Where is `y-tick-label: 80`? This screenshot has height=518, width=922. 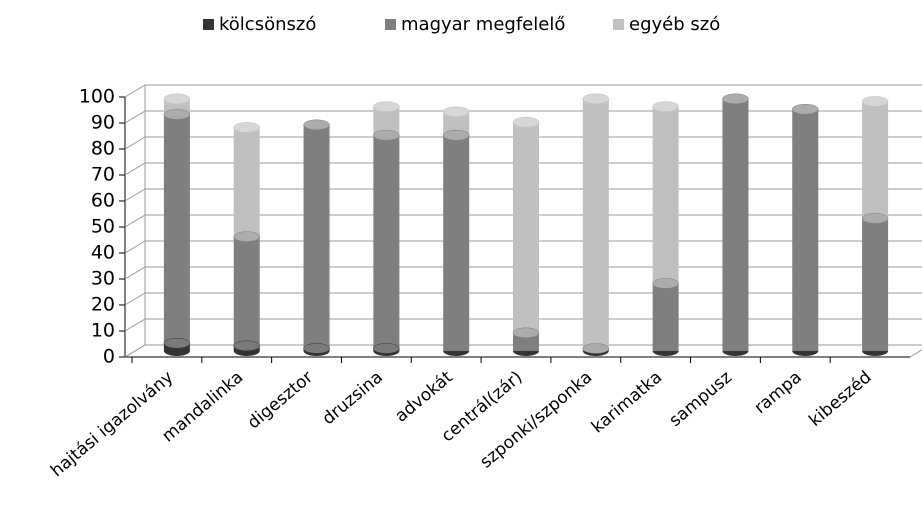 y-tick-label: 80 is located at coordinates (103, 149).